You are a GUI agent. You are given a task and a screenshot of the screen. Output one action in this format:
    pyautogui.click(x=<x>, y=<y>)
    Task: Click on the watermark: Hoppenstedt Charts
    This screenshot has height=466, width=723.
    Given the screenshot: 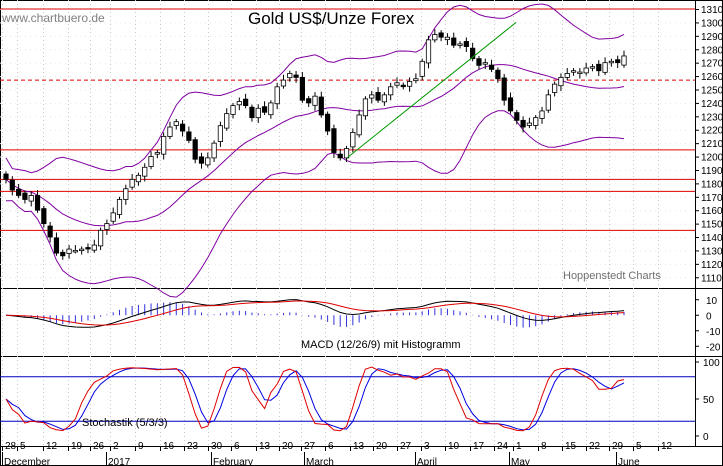 What is the action you would take?
    pyautogui.click(x=612, y=276)
    